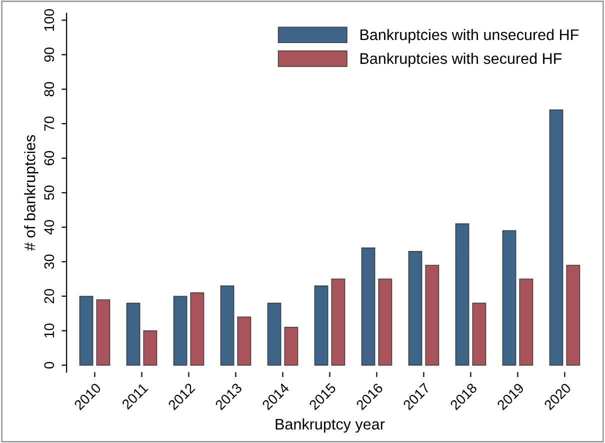  I want to click on y-tick-label: 40, so click(49, 227).